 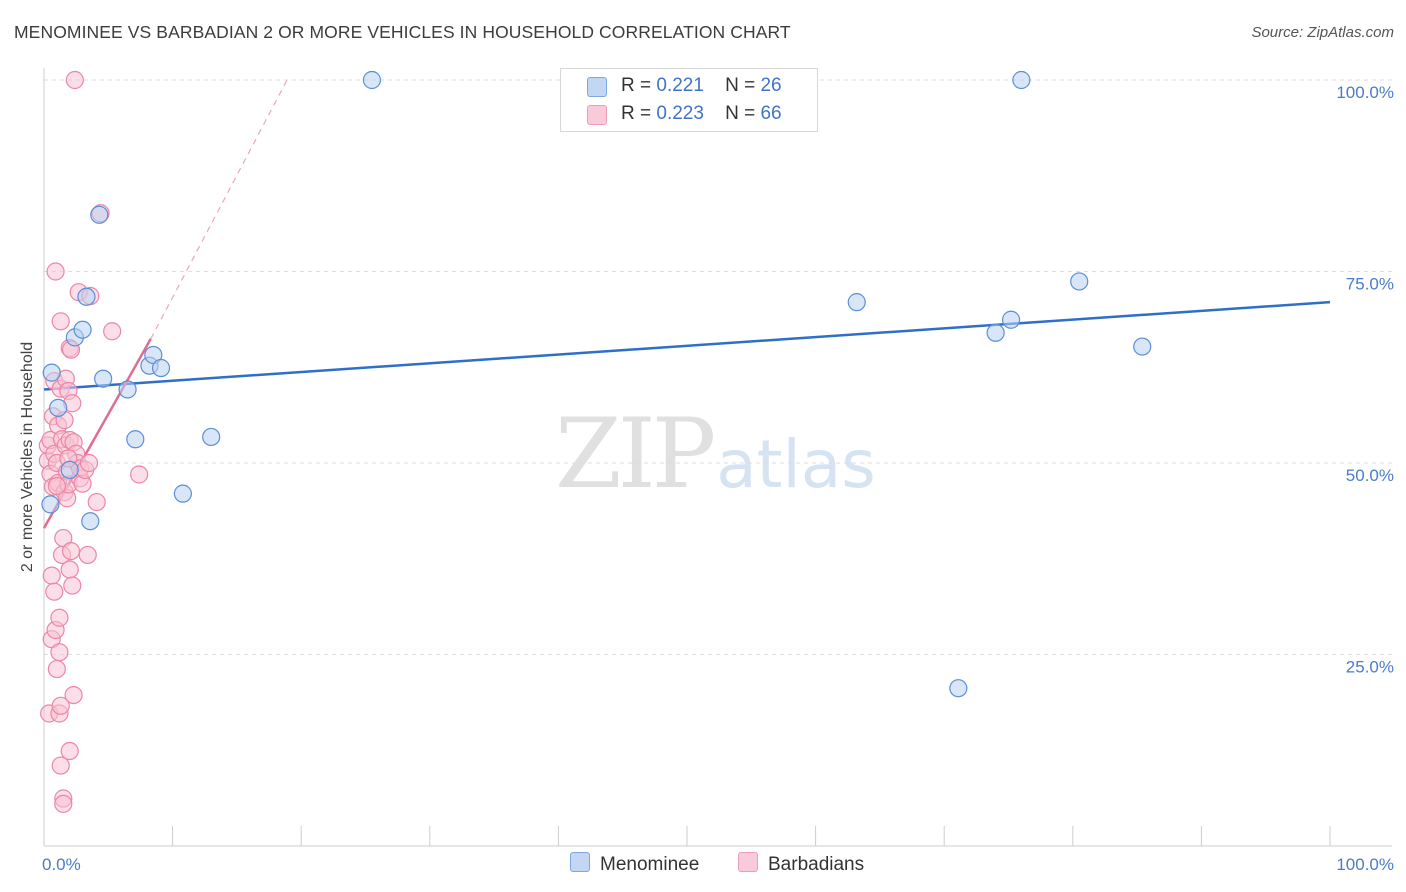 I want to click on legend-r-value: 0.221, so click(x=680, y=85).